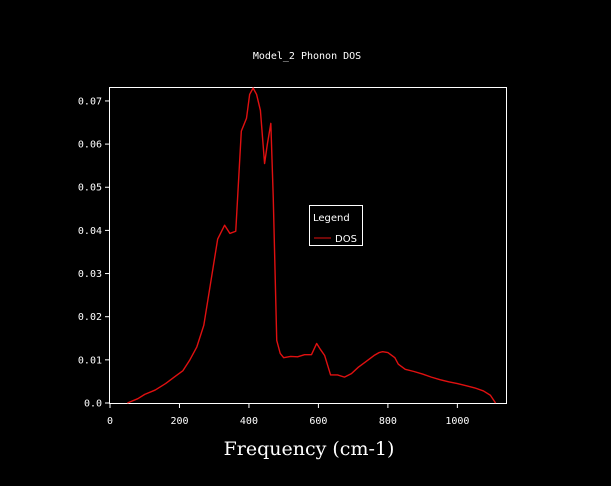 The height and width of the screenshot is (486, 611). I want to click on legend-entry-dos: DOS, so click(346, 239).